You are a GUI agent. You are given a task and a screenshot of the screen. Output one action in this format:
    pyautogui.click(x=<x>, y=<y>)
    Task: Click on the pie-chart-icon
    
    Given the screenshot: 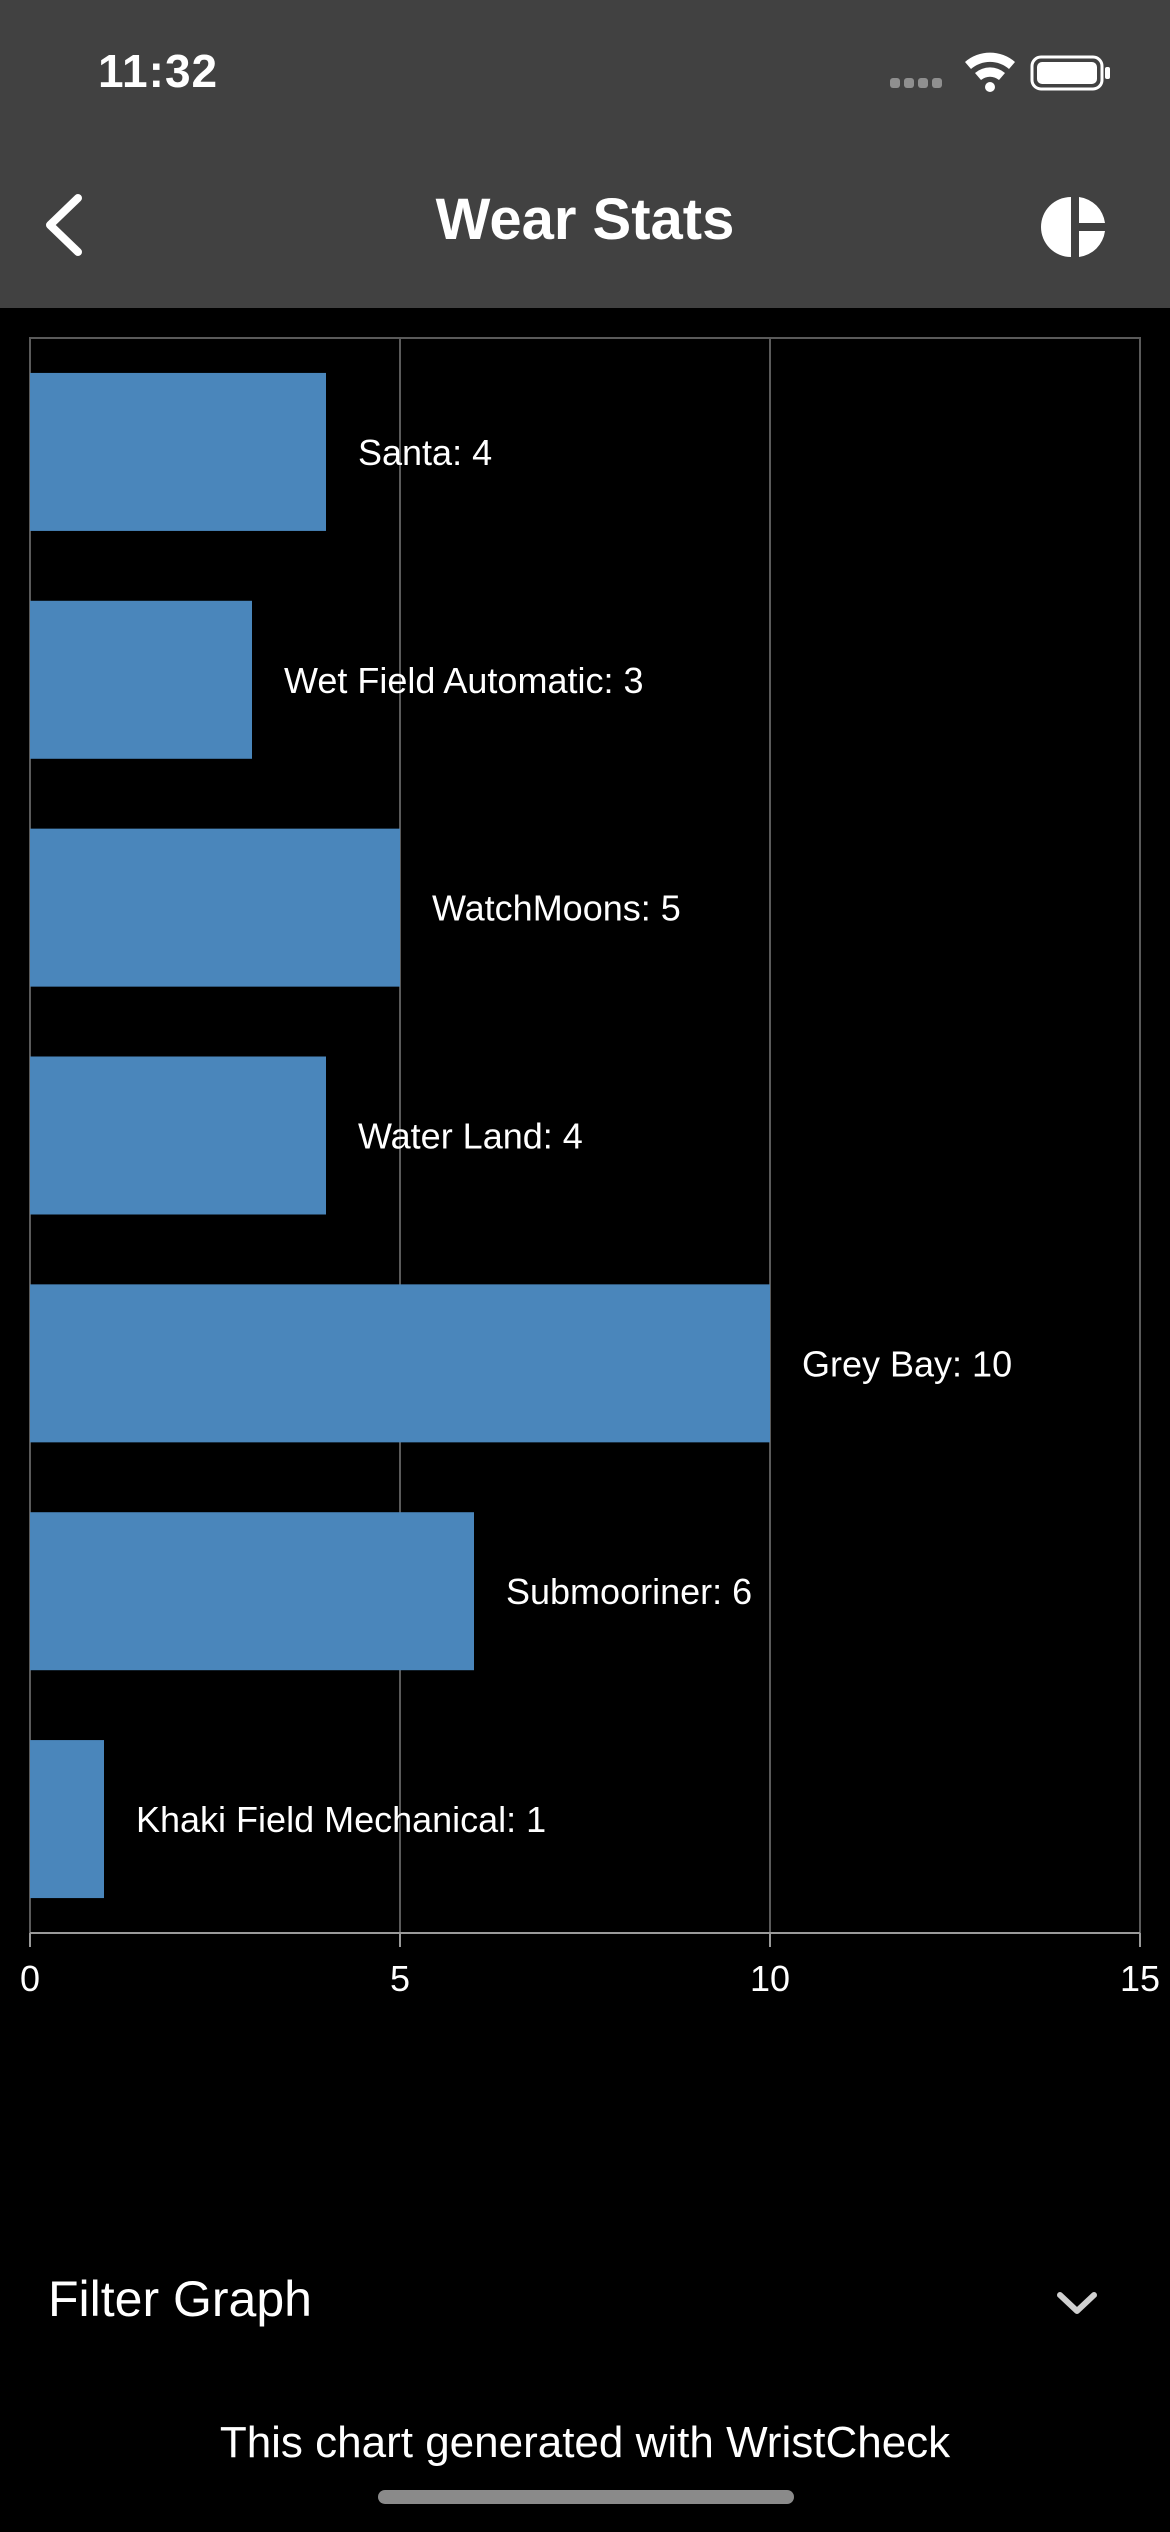 What is the action you would take?
    pyautogui.click(x=1075, y=227)
    